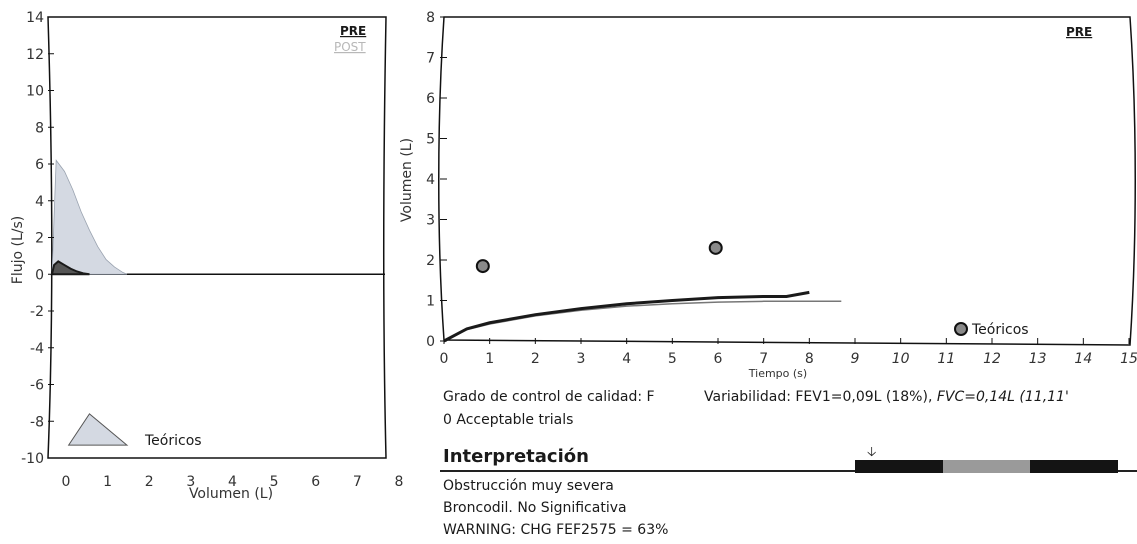  What do you see at coordinates (430, 59) in the screenshot?
I see `vt-ytick-label: 7` at bounding box center [430, 59].